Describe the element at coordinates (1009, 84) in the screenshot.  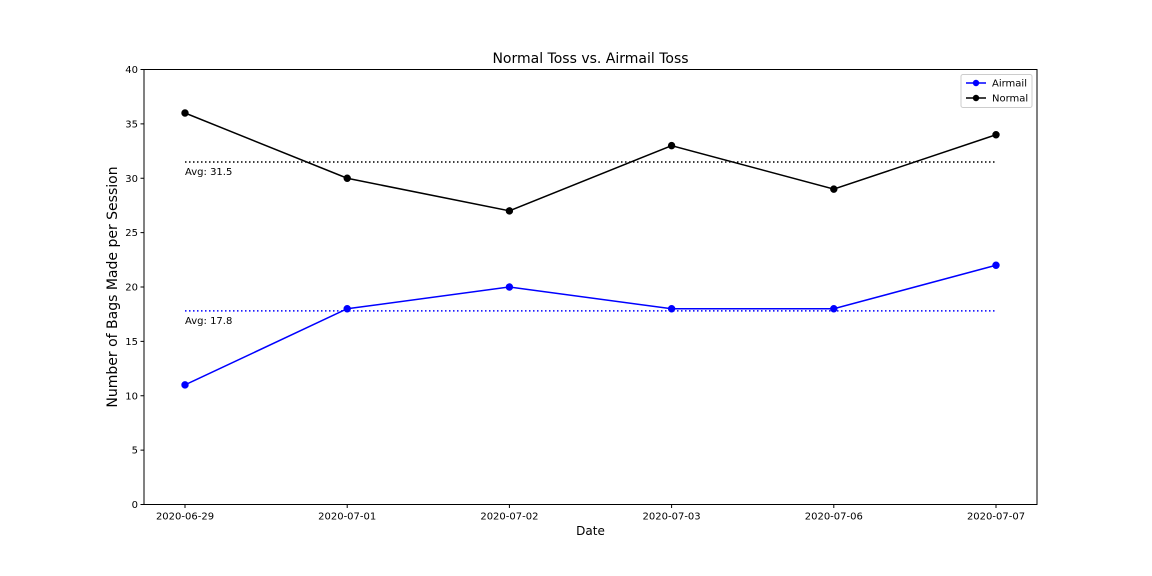
I see `legend-label: Airmail` at that location.